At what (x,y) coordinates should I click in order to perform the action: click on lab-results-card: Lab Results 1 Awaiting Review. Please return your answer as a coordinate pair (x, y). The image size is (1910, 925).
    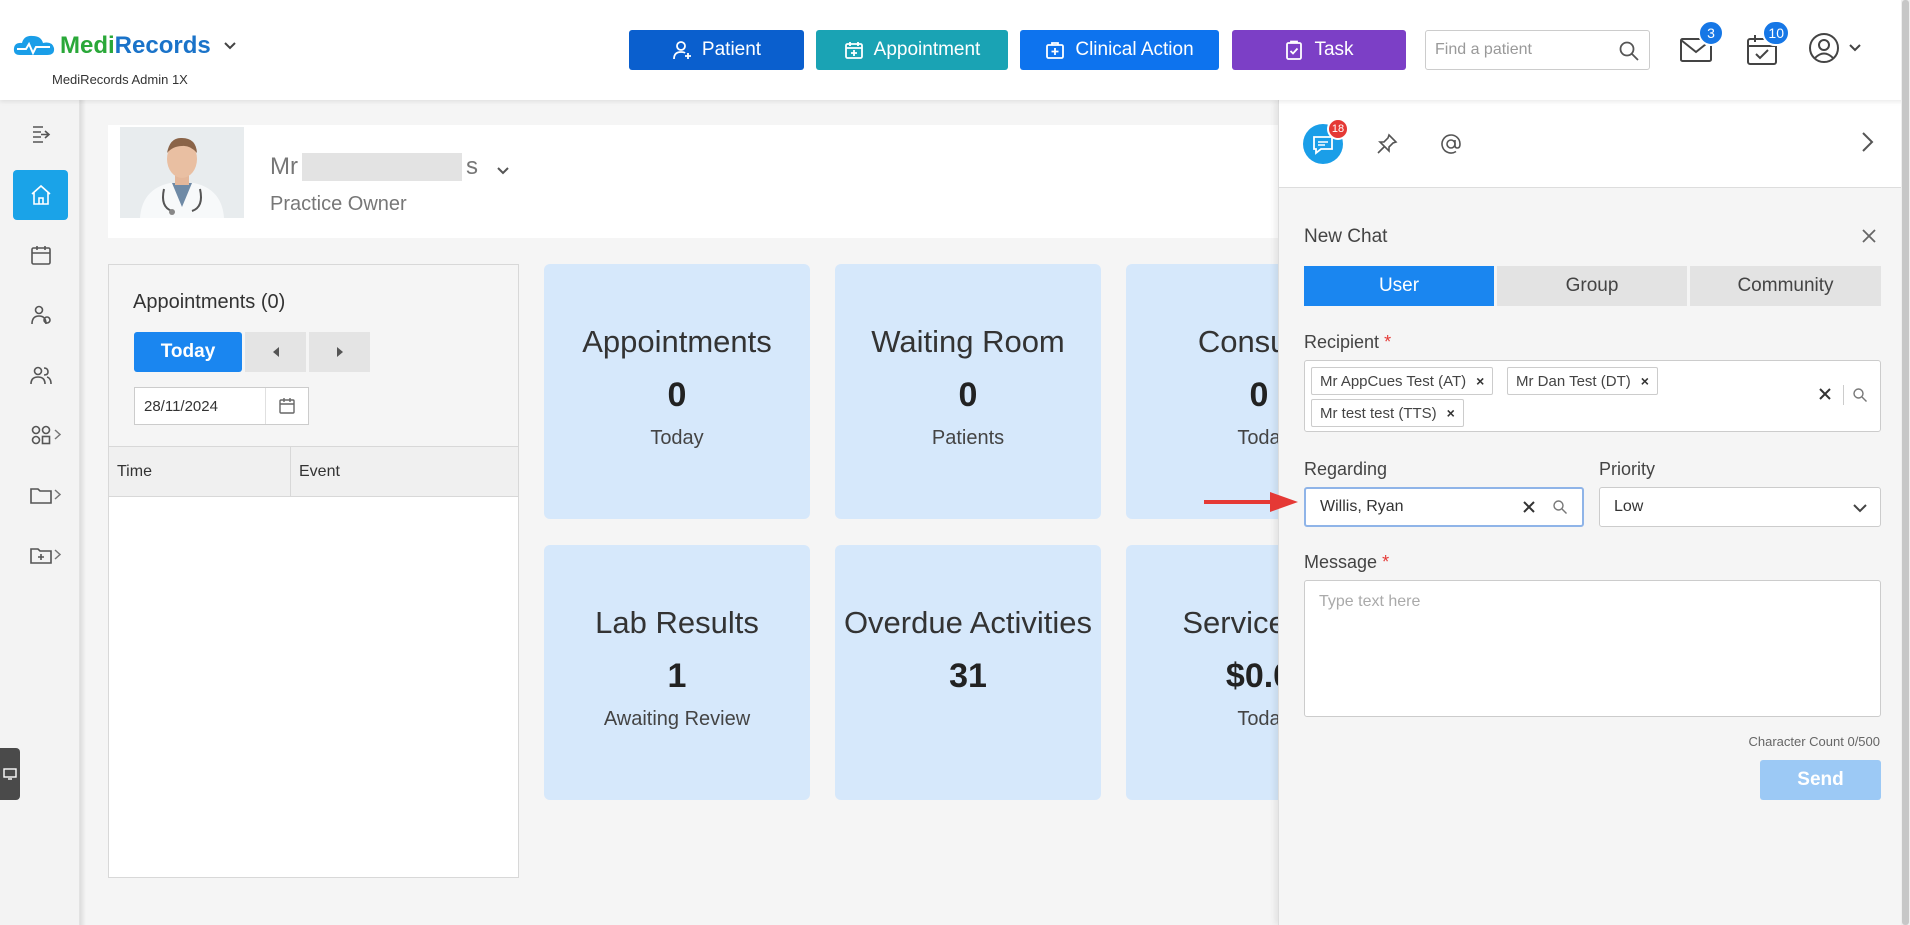
    Looking at the image, I should click on (677, 672).